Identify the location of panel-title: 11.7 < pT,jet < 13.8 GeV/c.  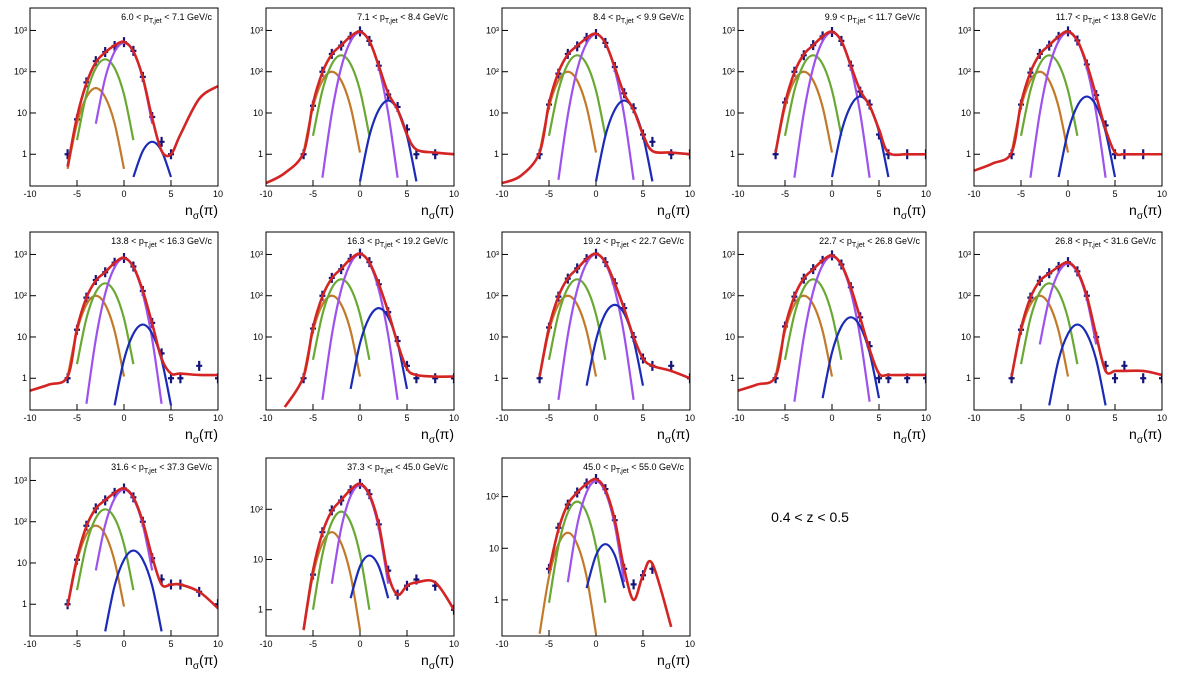
(1106, 18).